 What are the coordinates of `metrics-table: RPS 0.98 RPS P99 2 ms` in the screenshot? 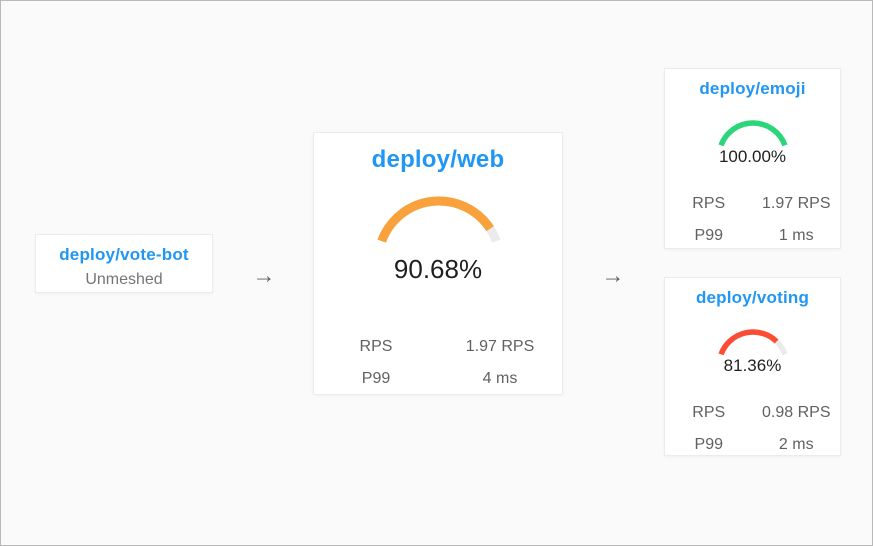 It's located at (752, 429).